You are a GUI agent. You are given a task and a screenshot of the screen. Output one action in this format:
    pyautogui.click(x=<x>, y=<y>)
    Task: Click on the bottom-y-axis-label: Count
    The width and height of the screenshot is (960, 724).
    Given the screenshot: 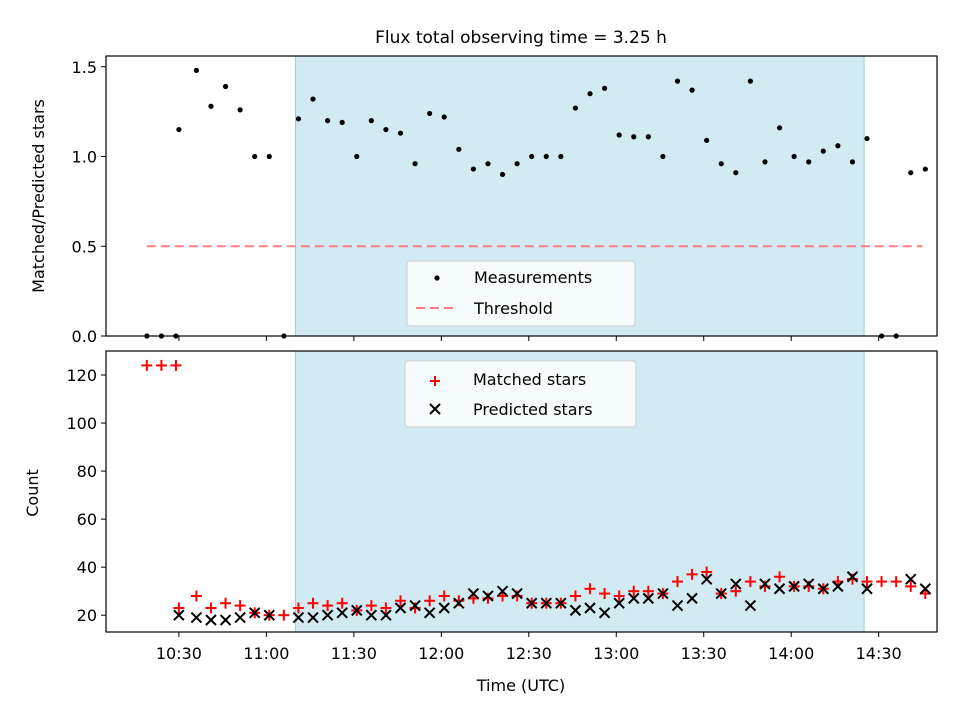 What is the action you would take?
    pyautogui.click(x=32, y=493)
    